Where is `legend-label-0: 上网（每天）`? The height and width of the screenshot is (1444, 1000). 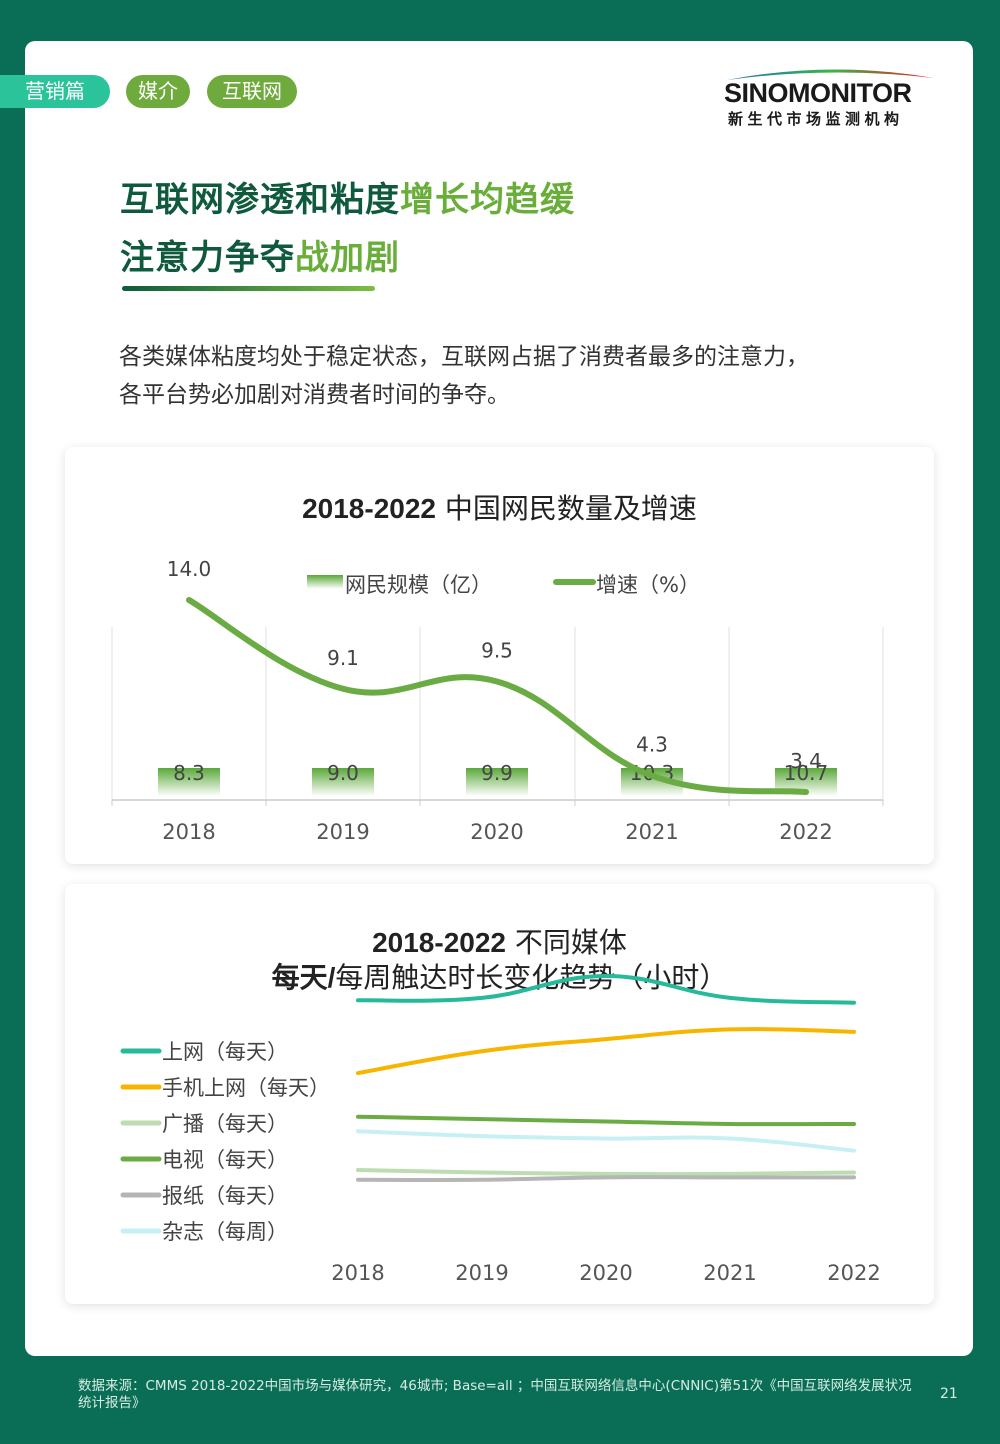 legend-label-0: 上网（每天） is located at coordinates (225, 1052).